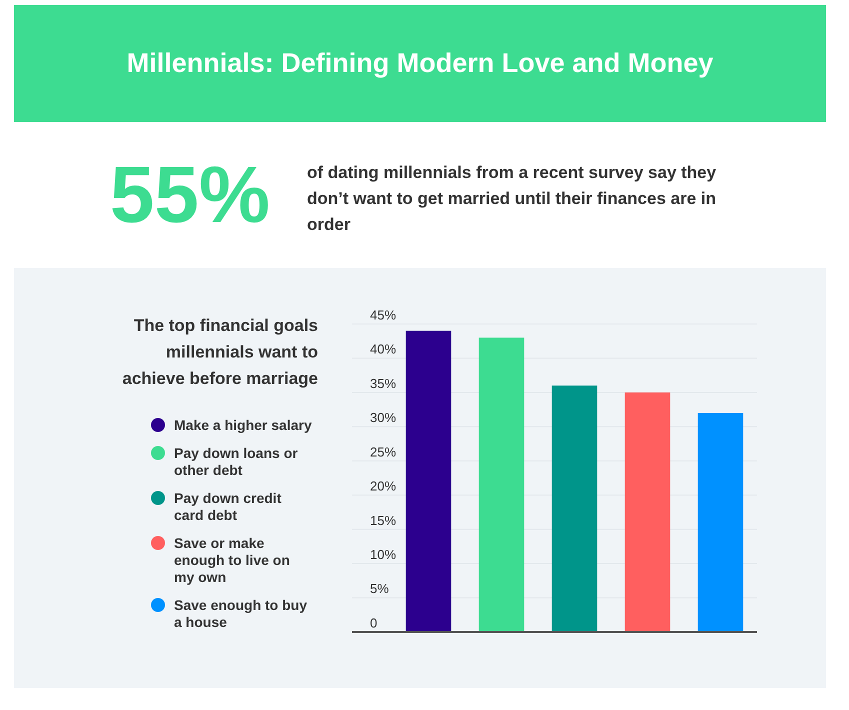 Image resolution: width=849 pixels, height=710 pixels. I want to click on text: of dating millennials from a recent survey say they don’t want to get married until their finances are in order, so click(512, 198).